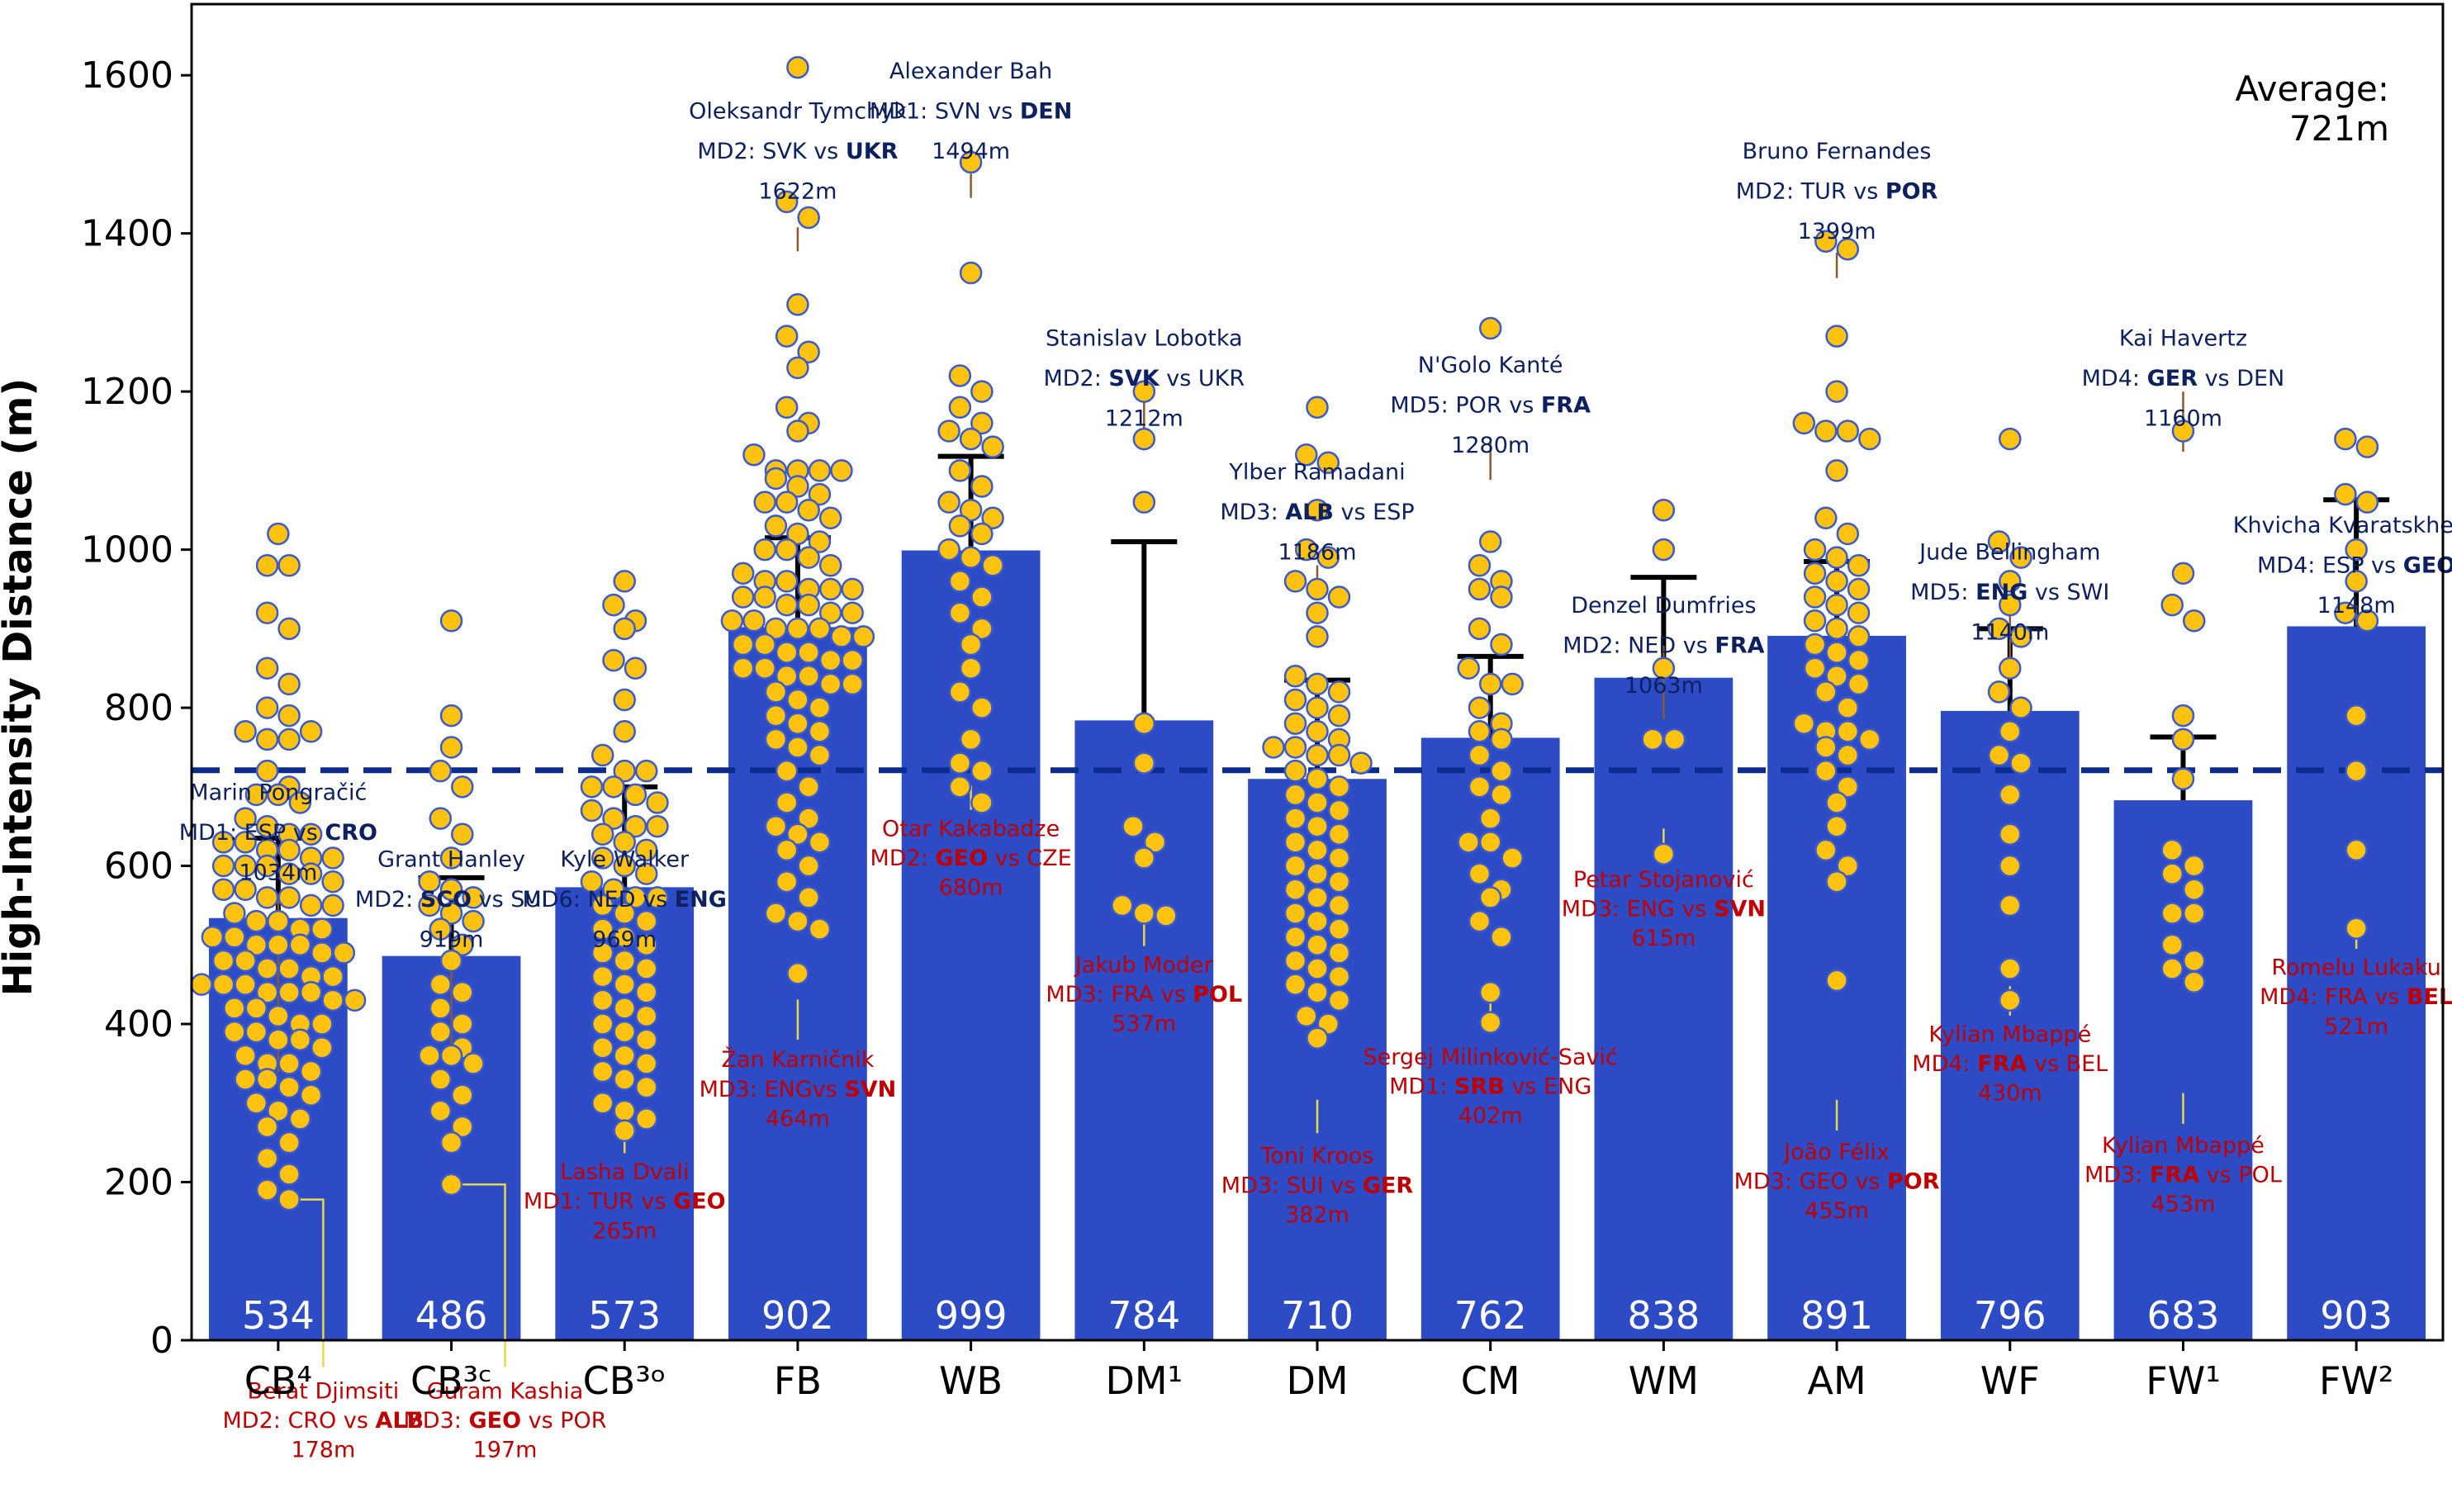  What do you see at coordinates (1837, 192) in the screenshot?
I see `max-match-9: MD2: TUR vs POR` at bounding box center [1837, 192].